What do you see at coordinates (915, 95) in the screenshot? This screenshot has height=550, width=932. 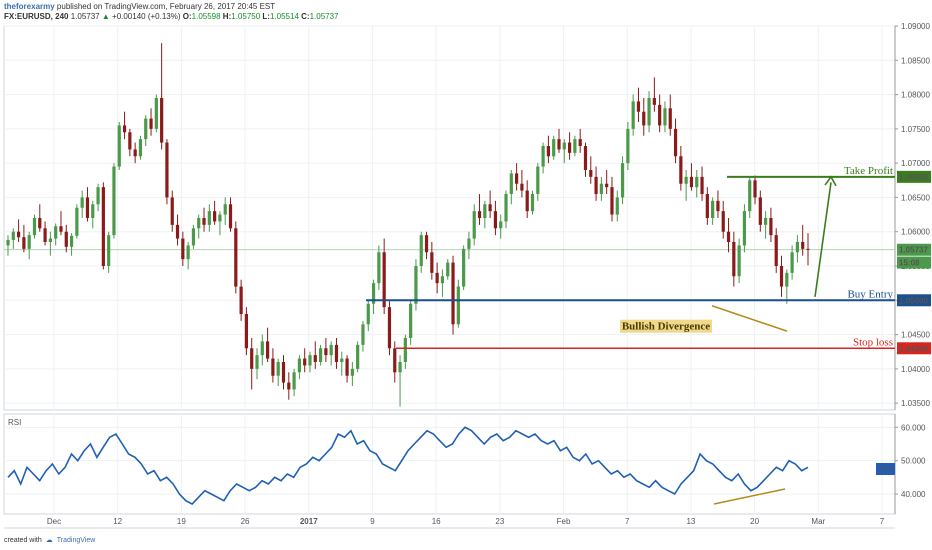 I see `price-tick-label: 1.08000` at bounding box center [915, 95].